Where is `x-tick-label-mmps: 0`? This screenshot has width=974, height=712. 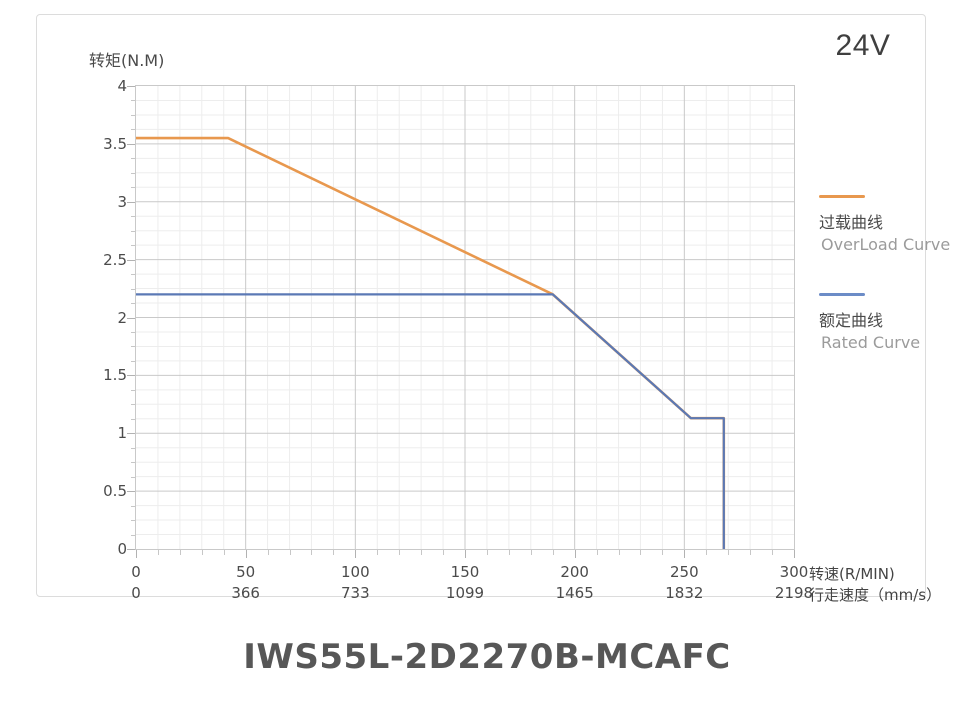 x-tick-label-mmps: 0 is located at coordinates (136, 593).